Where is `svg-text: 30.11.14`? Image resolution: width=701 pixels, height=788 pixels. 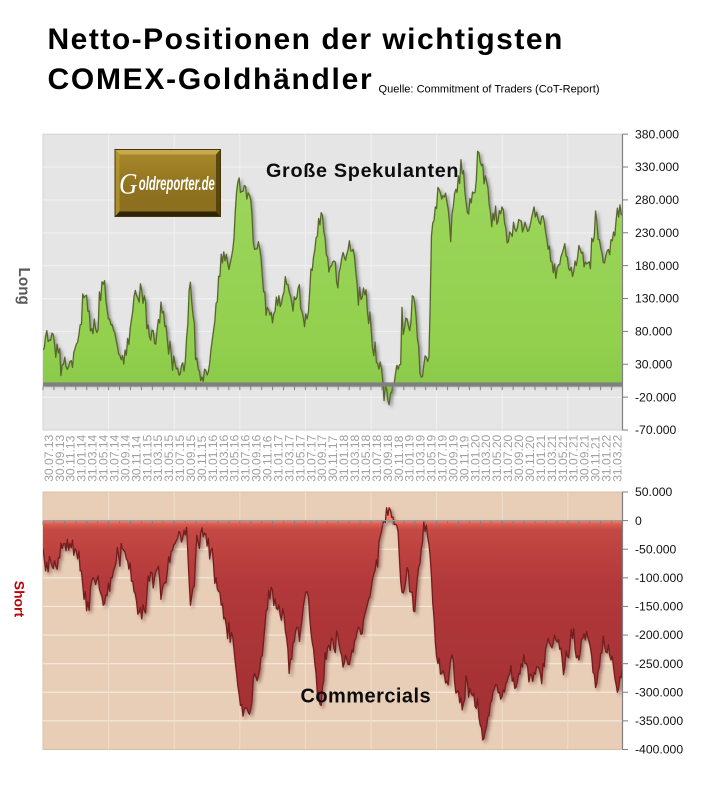
svg-text: 30.11.14 is located at coordinates (136, 458).